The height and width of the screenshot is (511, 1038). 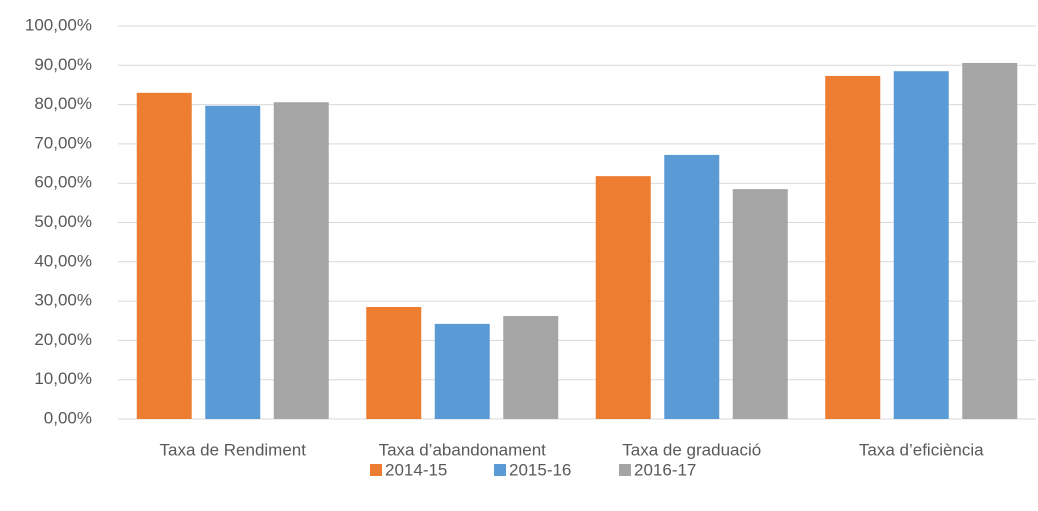 I want to click on y-tick-label: 50,00%, so click(x=63, y=221).